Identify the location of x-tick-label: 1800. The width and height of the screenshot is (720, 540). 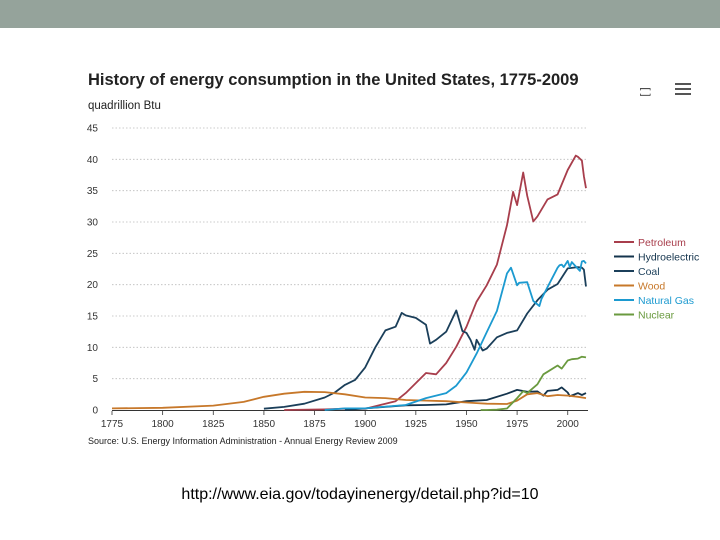
(163, 424).